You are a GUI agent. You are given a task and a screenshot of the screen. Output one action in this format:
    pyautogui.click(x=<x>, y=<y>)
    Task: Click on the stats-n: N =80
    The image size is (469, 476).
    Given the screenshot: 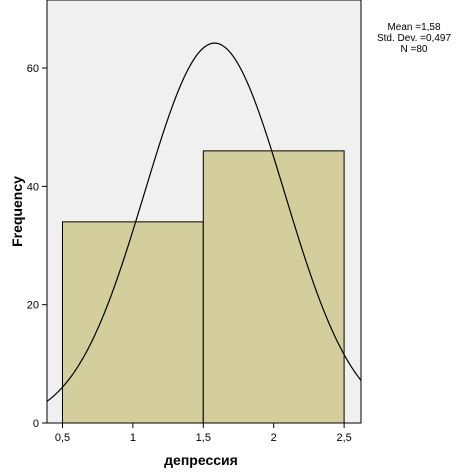 What is the action you would take?
    pyautogui.click(x=414, y=49)
    